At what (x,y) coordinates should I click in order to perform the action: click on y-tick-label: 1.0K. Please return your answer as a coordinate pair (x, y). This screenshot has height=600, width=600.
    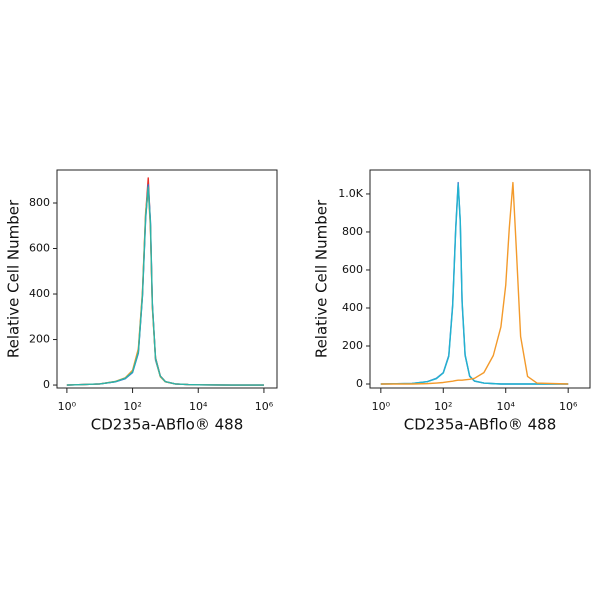
    Looking at the image, I should click on (350, 193).